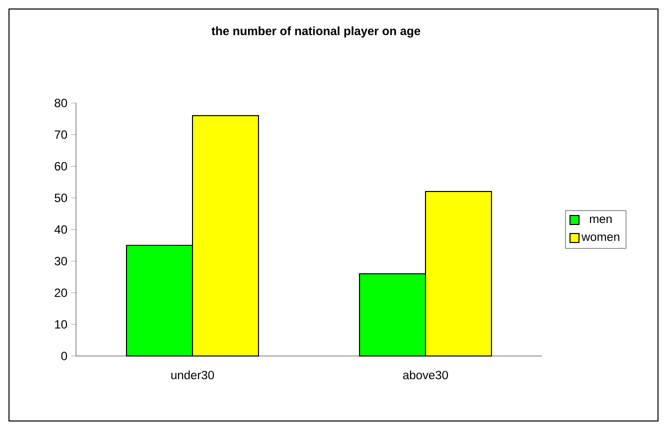 Image resolution: width=667 pixels, height=430 pixels. I want to click on y-tick-label: 30, so click(61, 261).